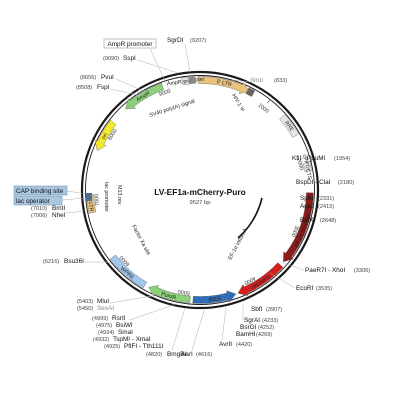  Describe the element at coordinates (225, 344) in the screenshot. I see `svg-text: AvrII` at that location.